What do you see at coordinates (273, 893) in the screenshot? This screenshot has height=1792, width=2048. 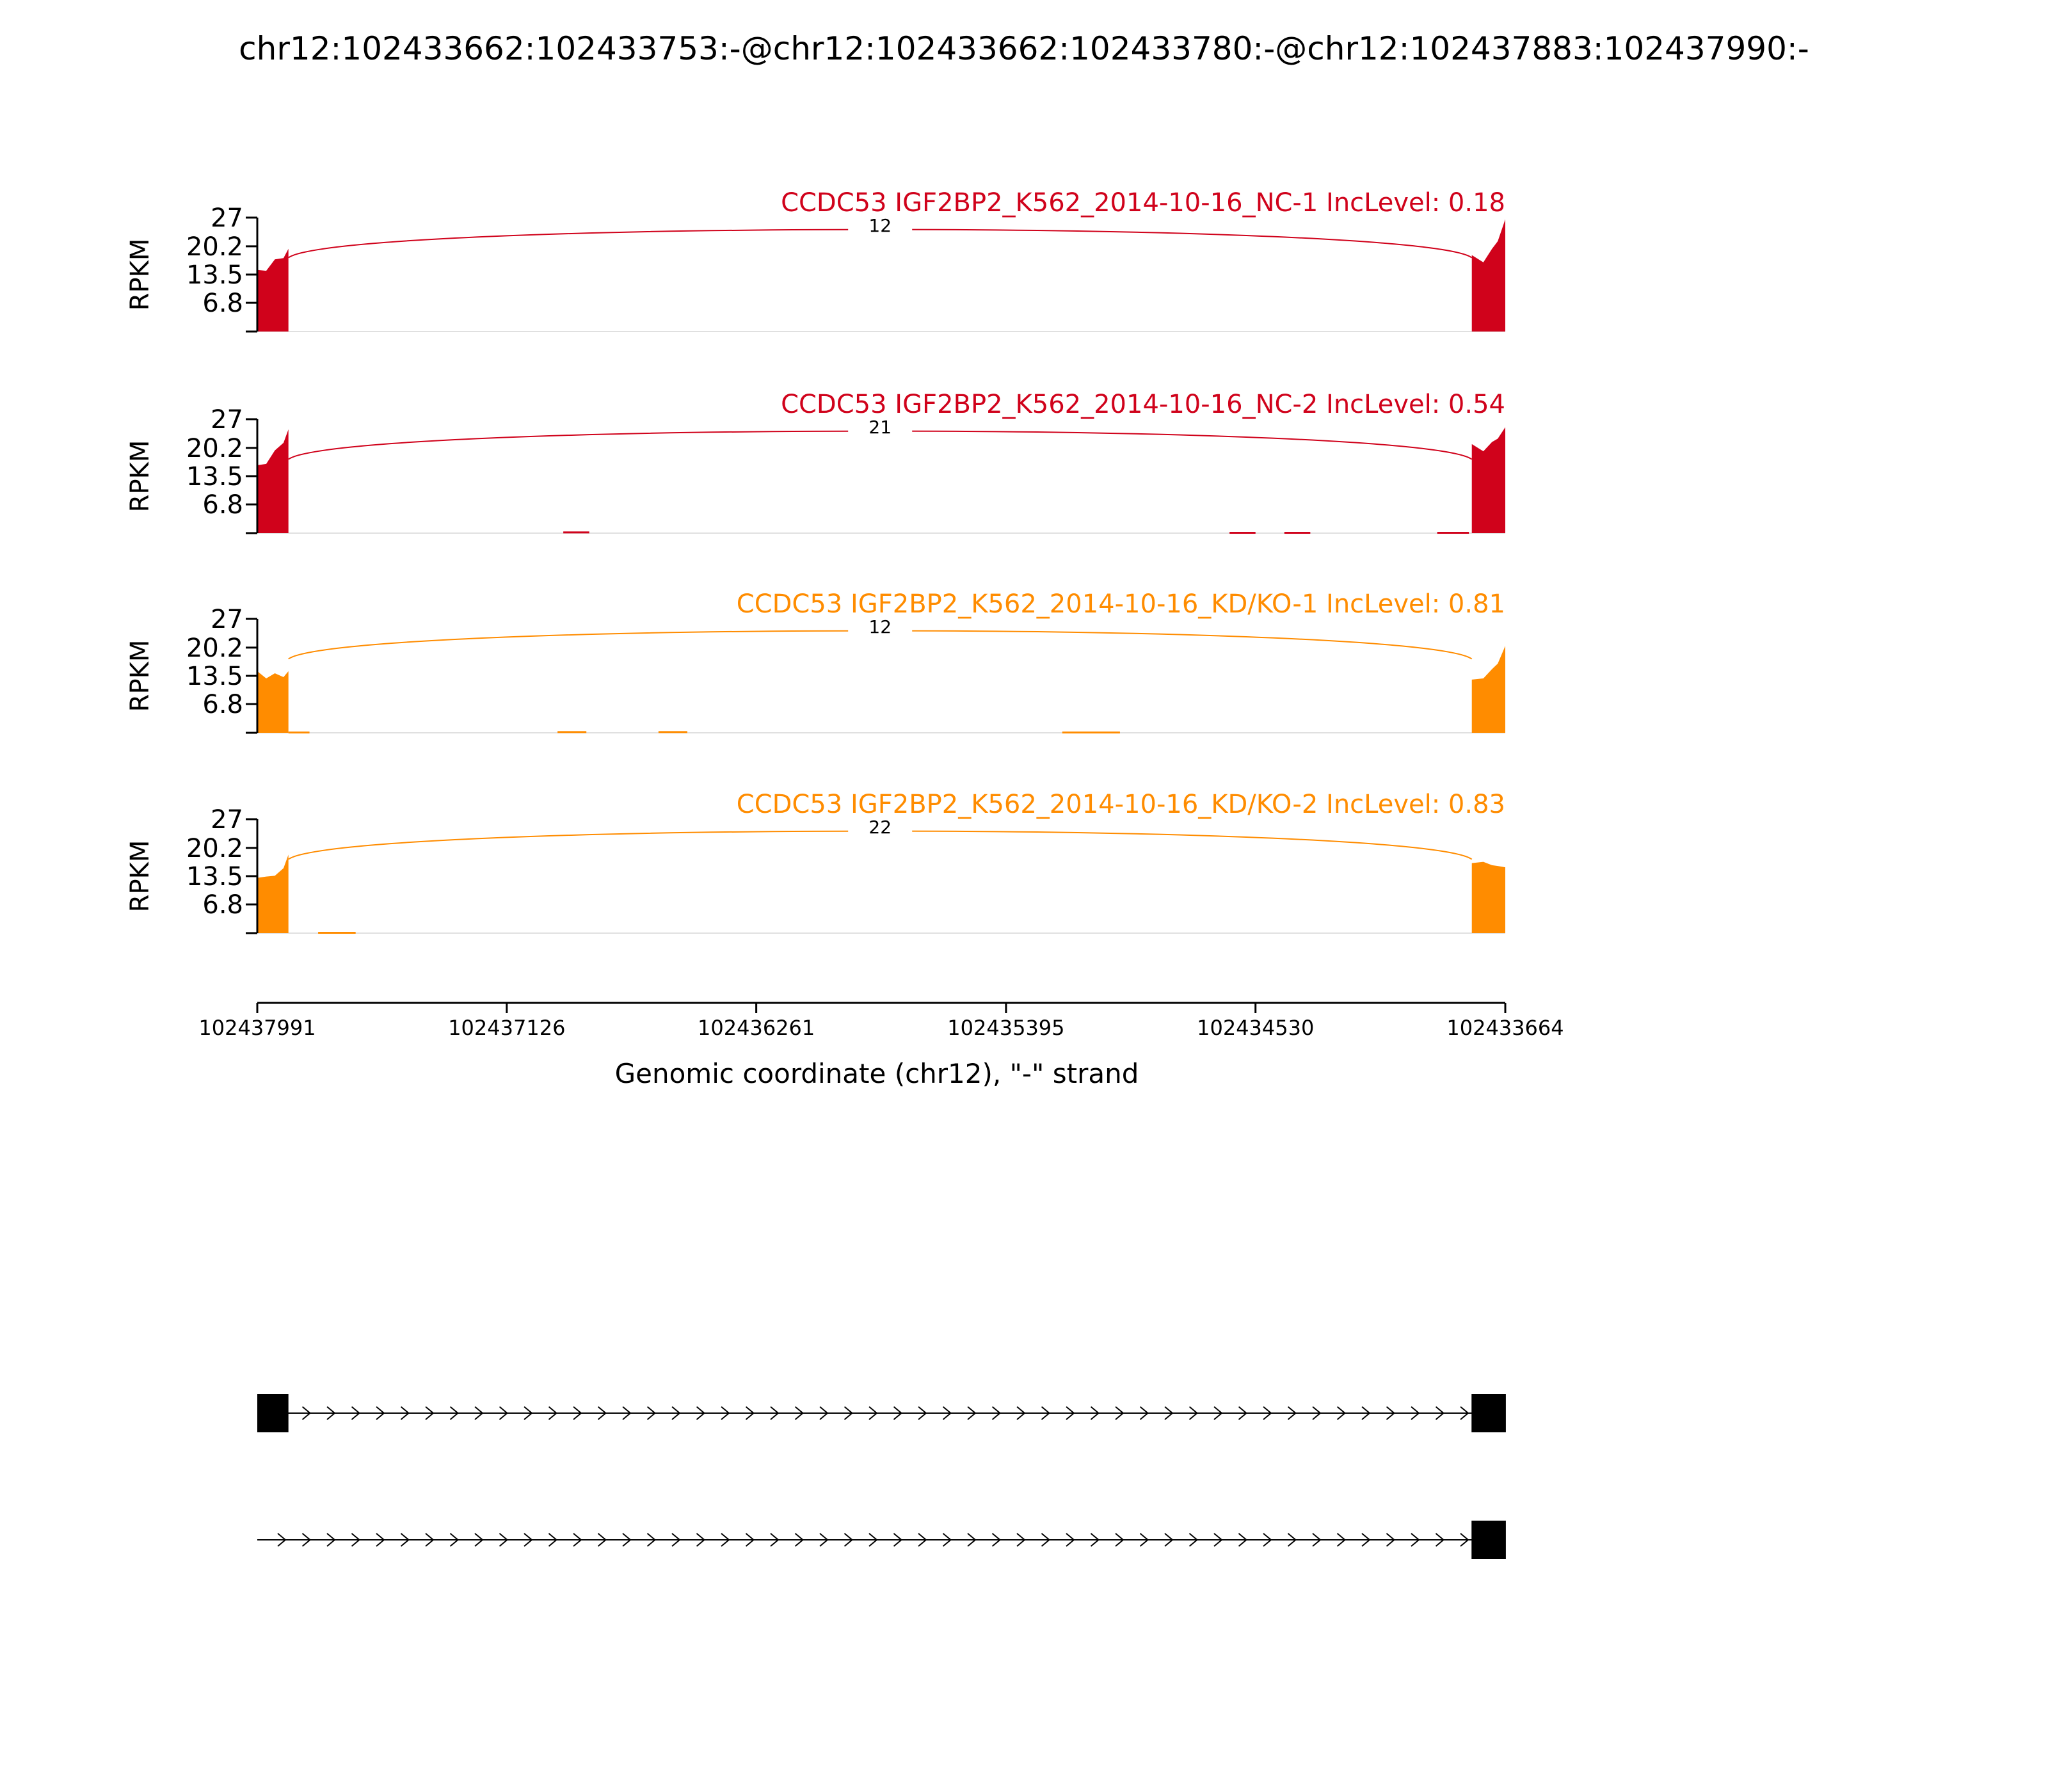 I see `coverage-area-left-exon` at bounding box center [273, 893].